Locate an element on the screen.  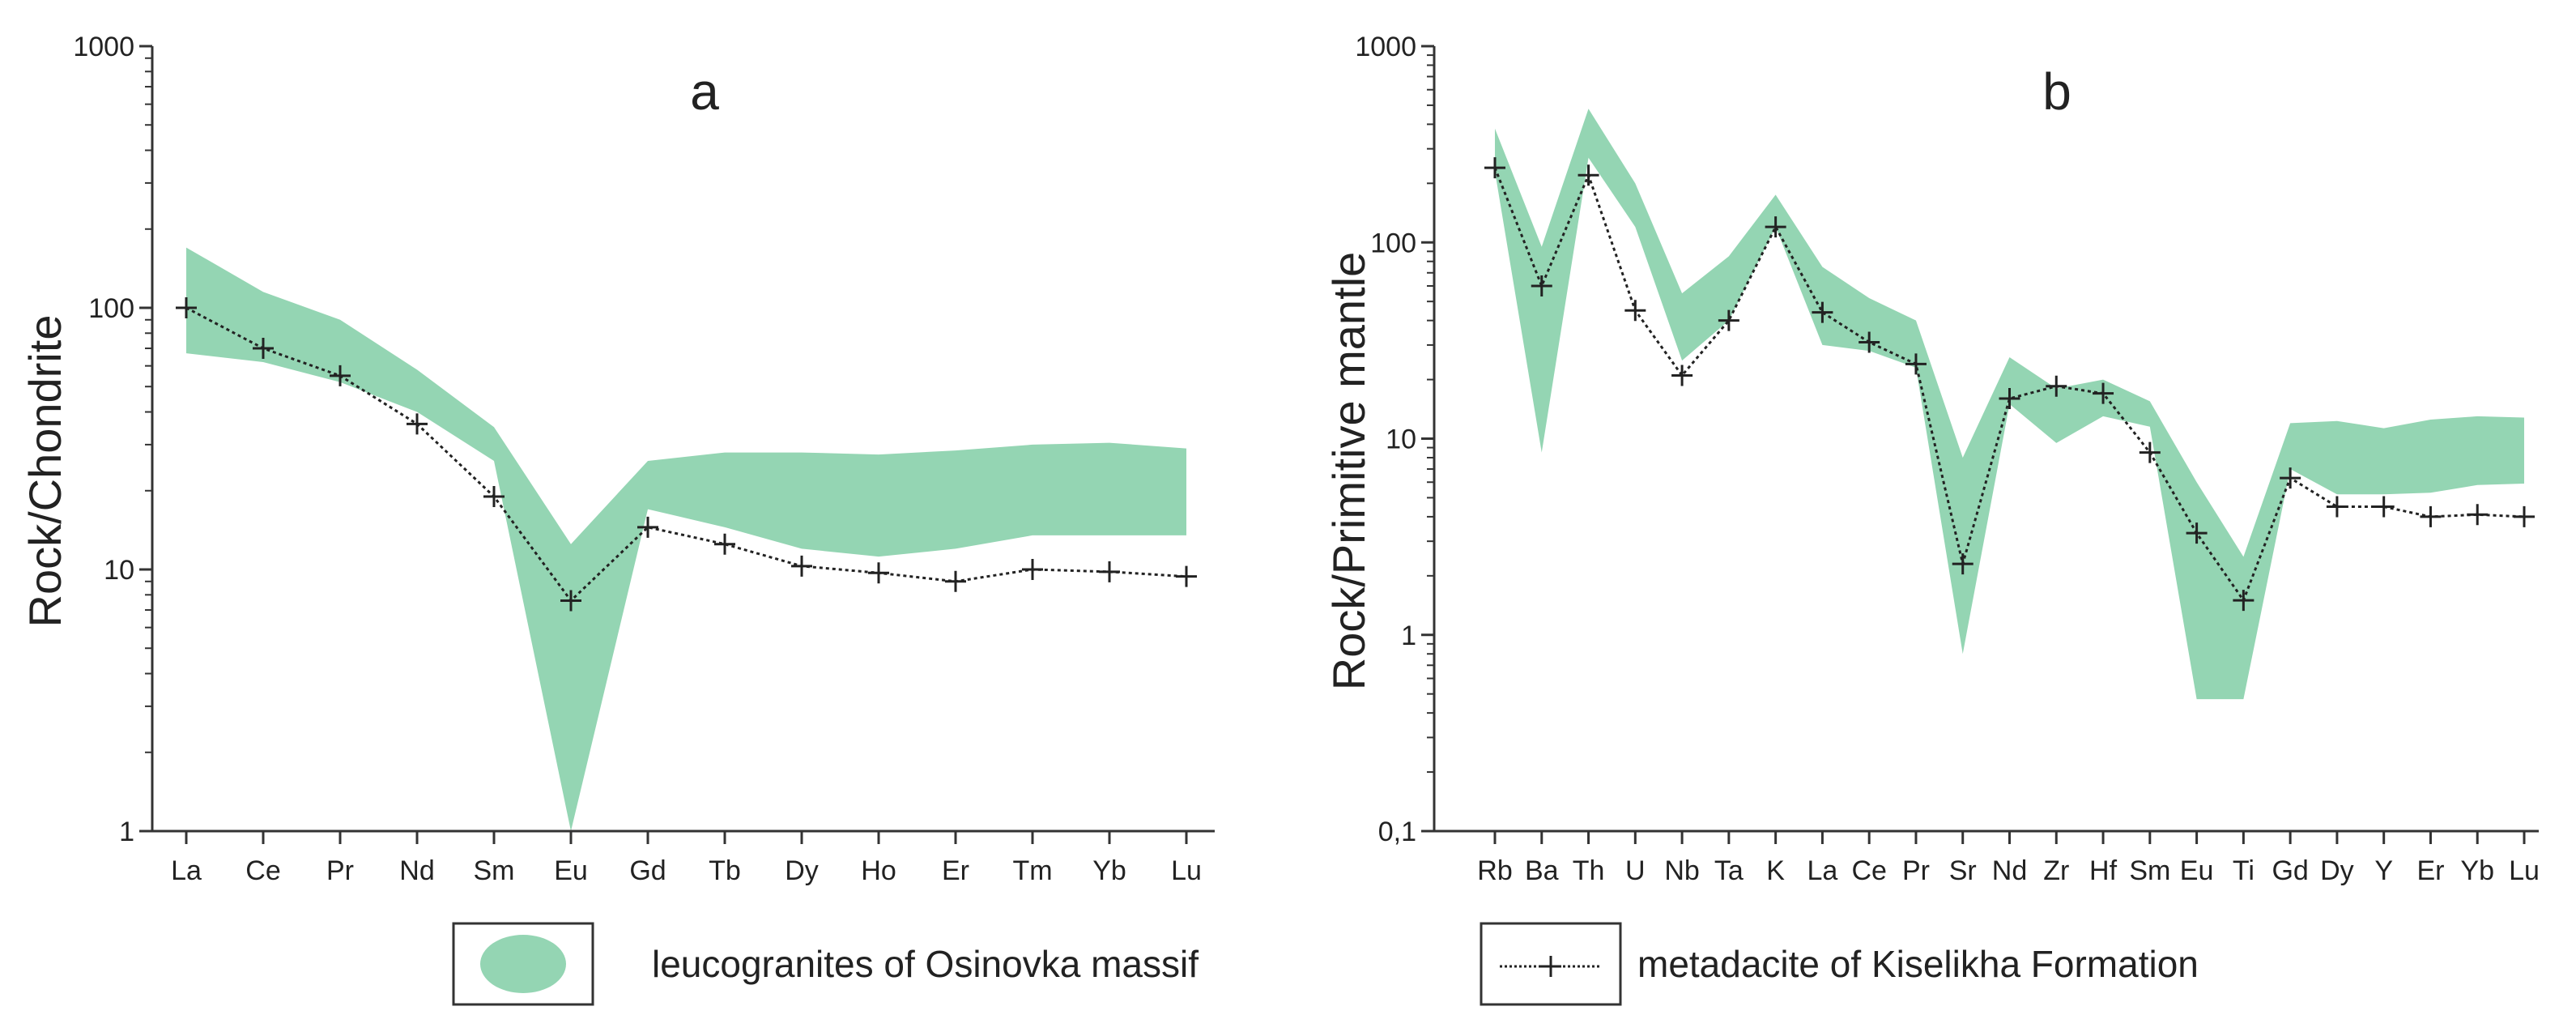
x-tick-label-Ti: Ti is located at coordinates (2244, 870).